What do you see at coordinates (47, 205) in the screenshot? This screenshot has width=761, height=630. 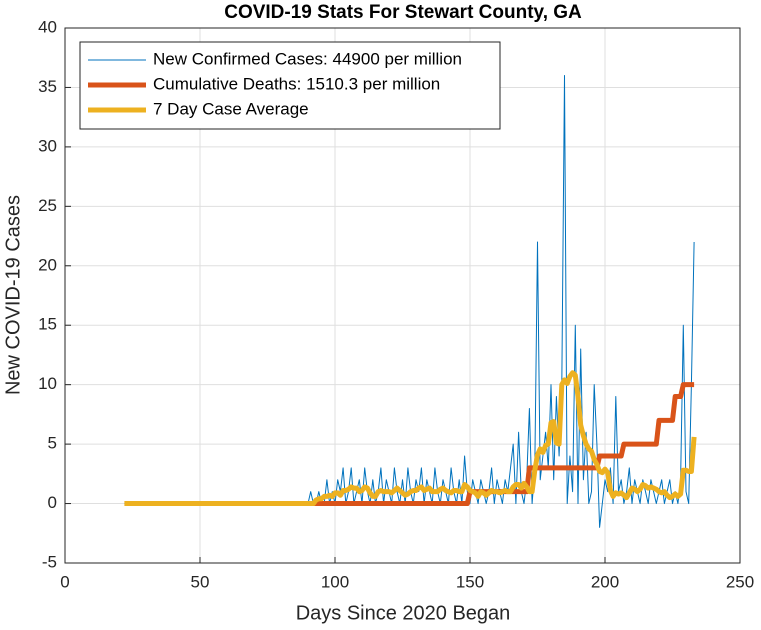 I see `y-tick-label: 25` at bounding box center [47, 205].